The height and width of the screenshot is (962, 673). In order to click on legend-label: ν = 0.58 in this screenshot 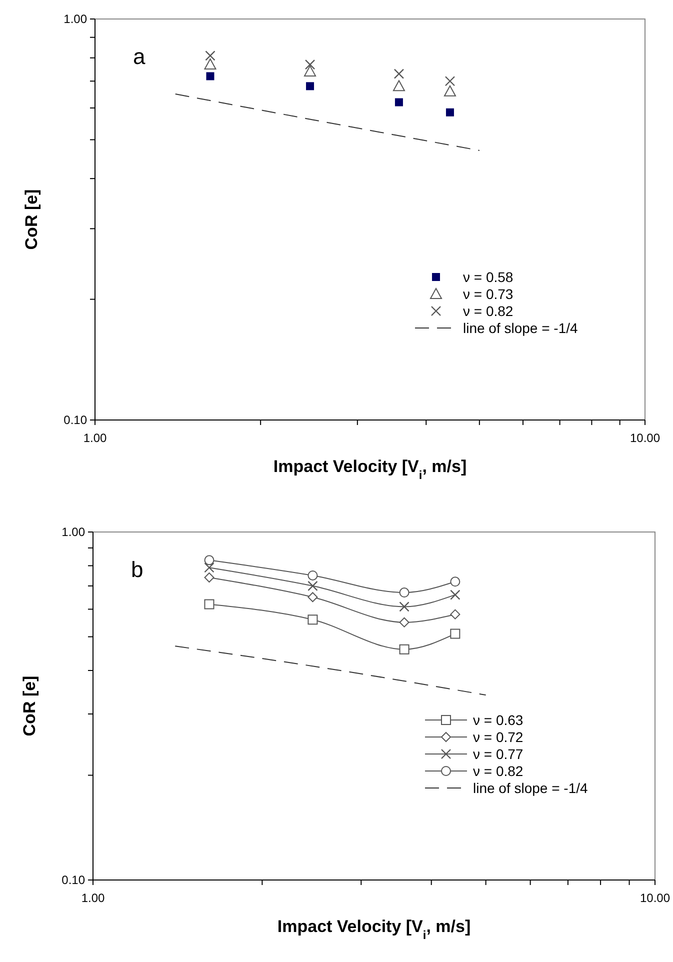, I will do `click(488, 277)`.